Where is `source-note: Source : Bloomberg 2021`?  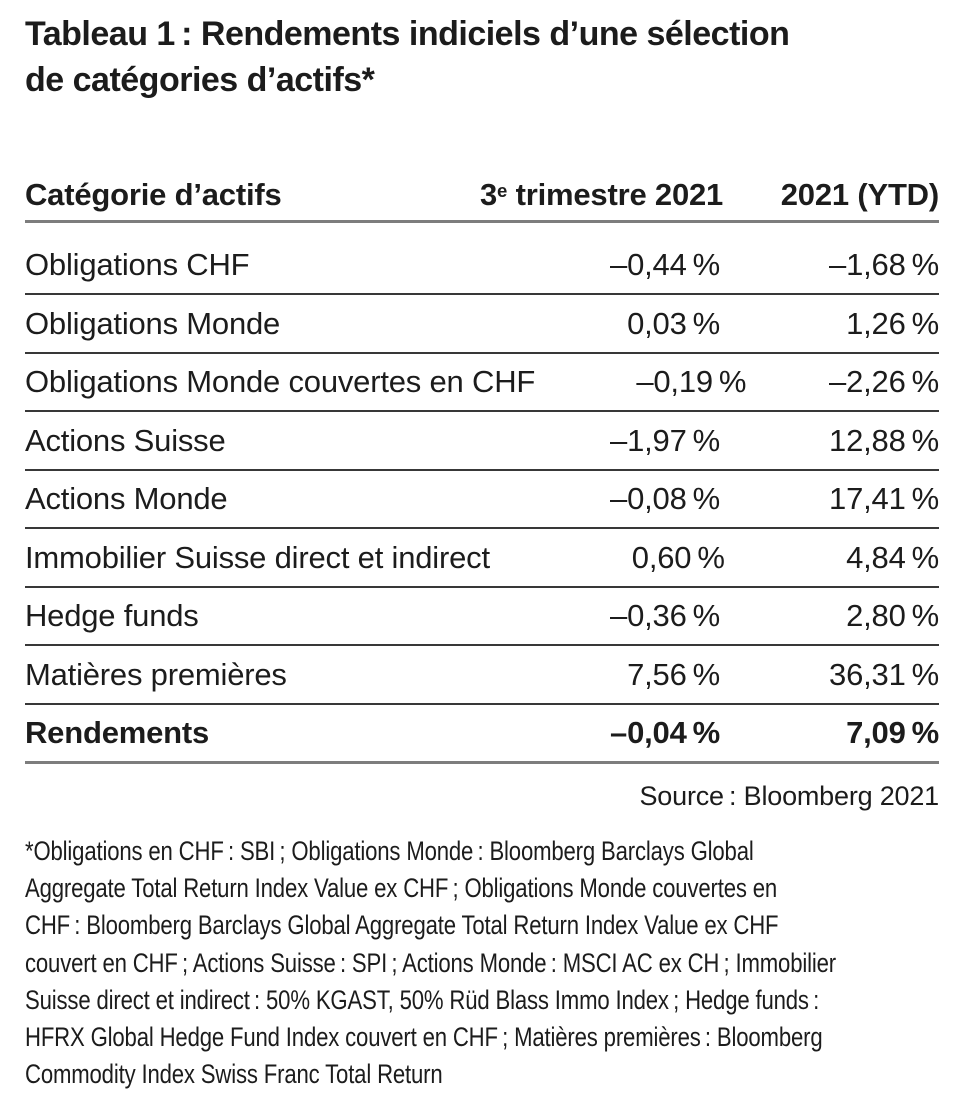
source-note: Source : Bloomberg 2021 is located at coordinates (789, 796).